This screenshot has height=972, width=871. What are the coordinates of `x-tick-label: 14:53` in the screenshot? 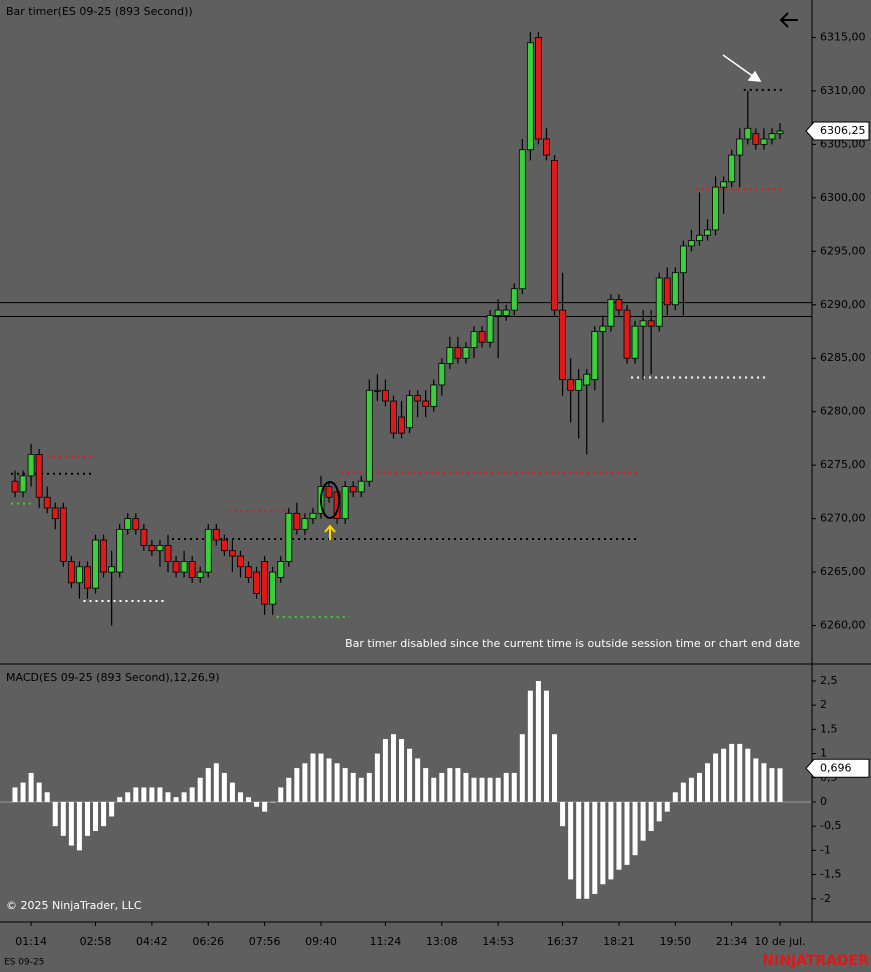 It's located at (498, 941).